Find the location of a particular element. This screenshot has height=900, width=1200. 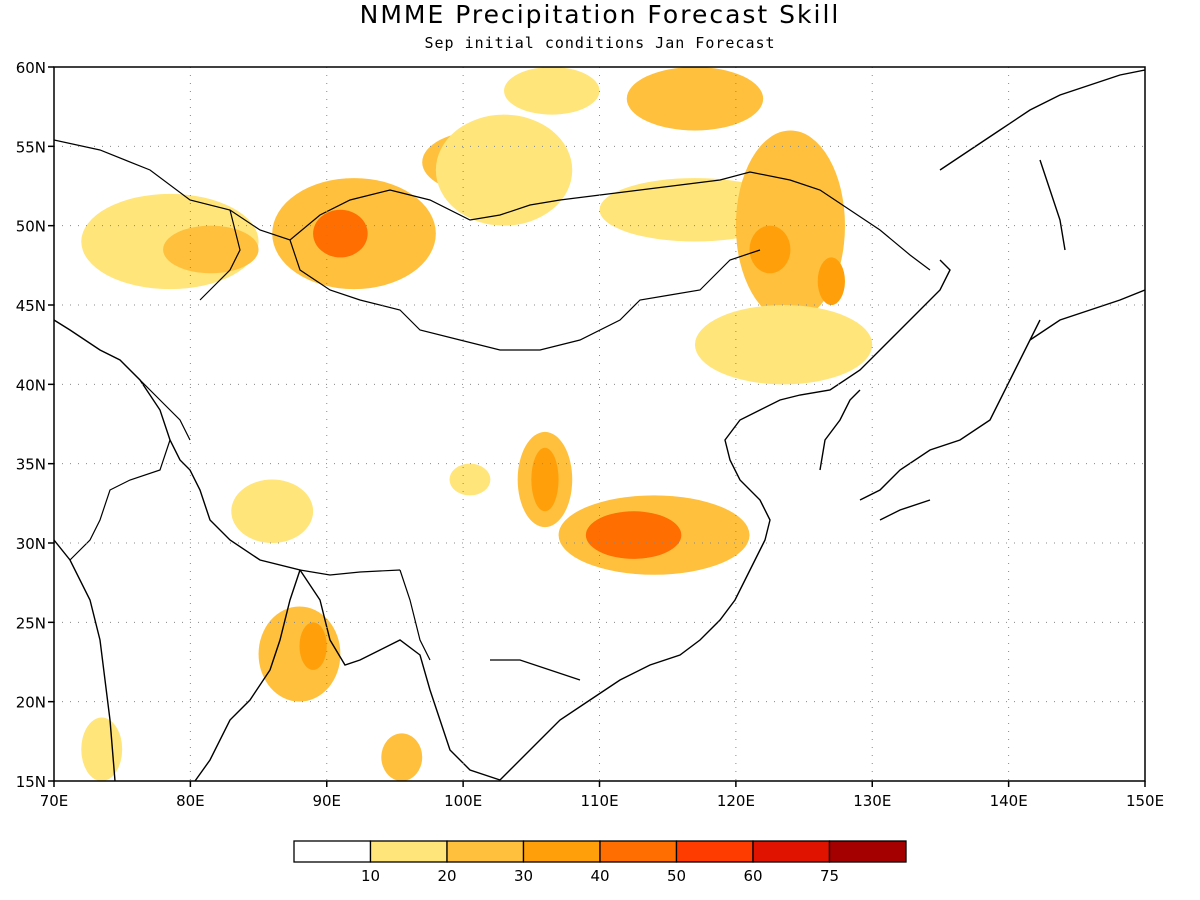

page-subtitle: Sep initial conditions Jan Forecast is located at coordinates (600, 43).